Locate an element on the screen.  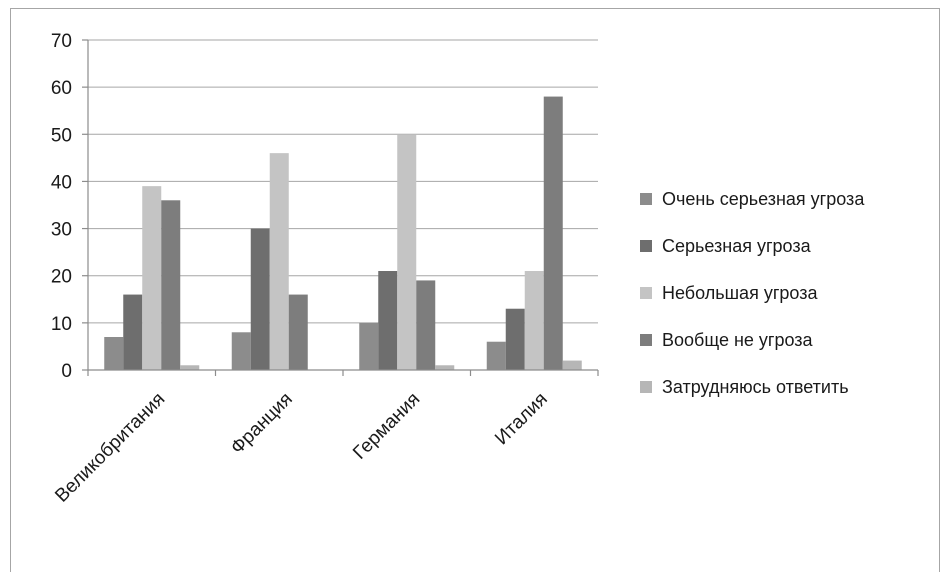
y-tick-label: 0 is located at coordinates (66, 371).